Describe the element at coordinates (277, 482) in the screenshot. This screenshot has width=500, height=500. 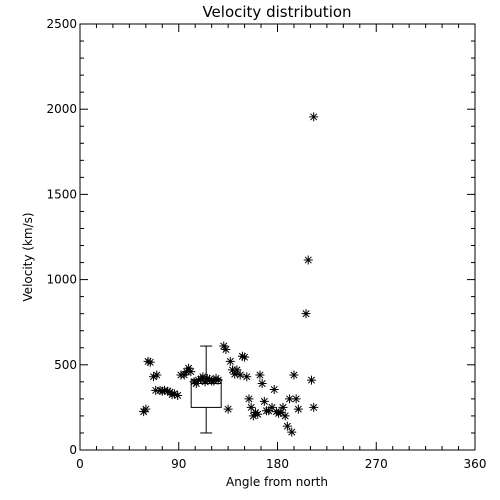
I see `x-axis-label: Angle from north` at that location.